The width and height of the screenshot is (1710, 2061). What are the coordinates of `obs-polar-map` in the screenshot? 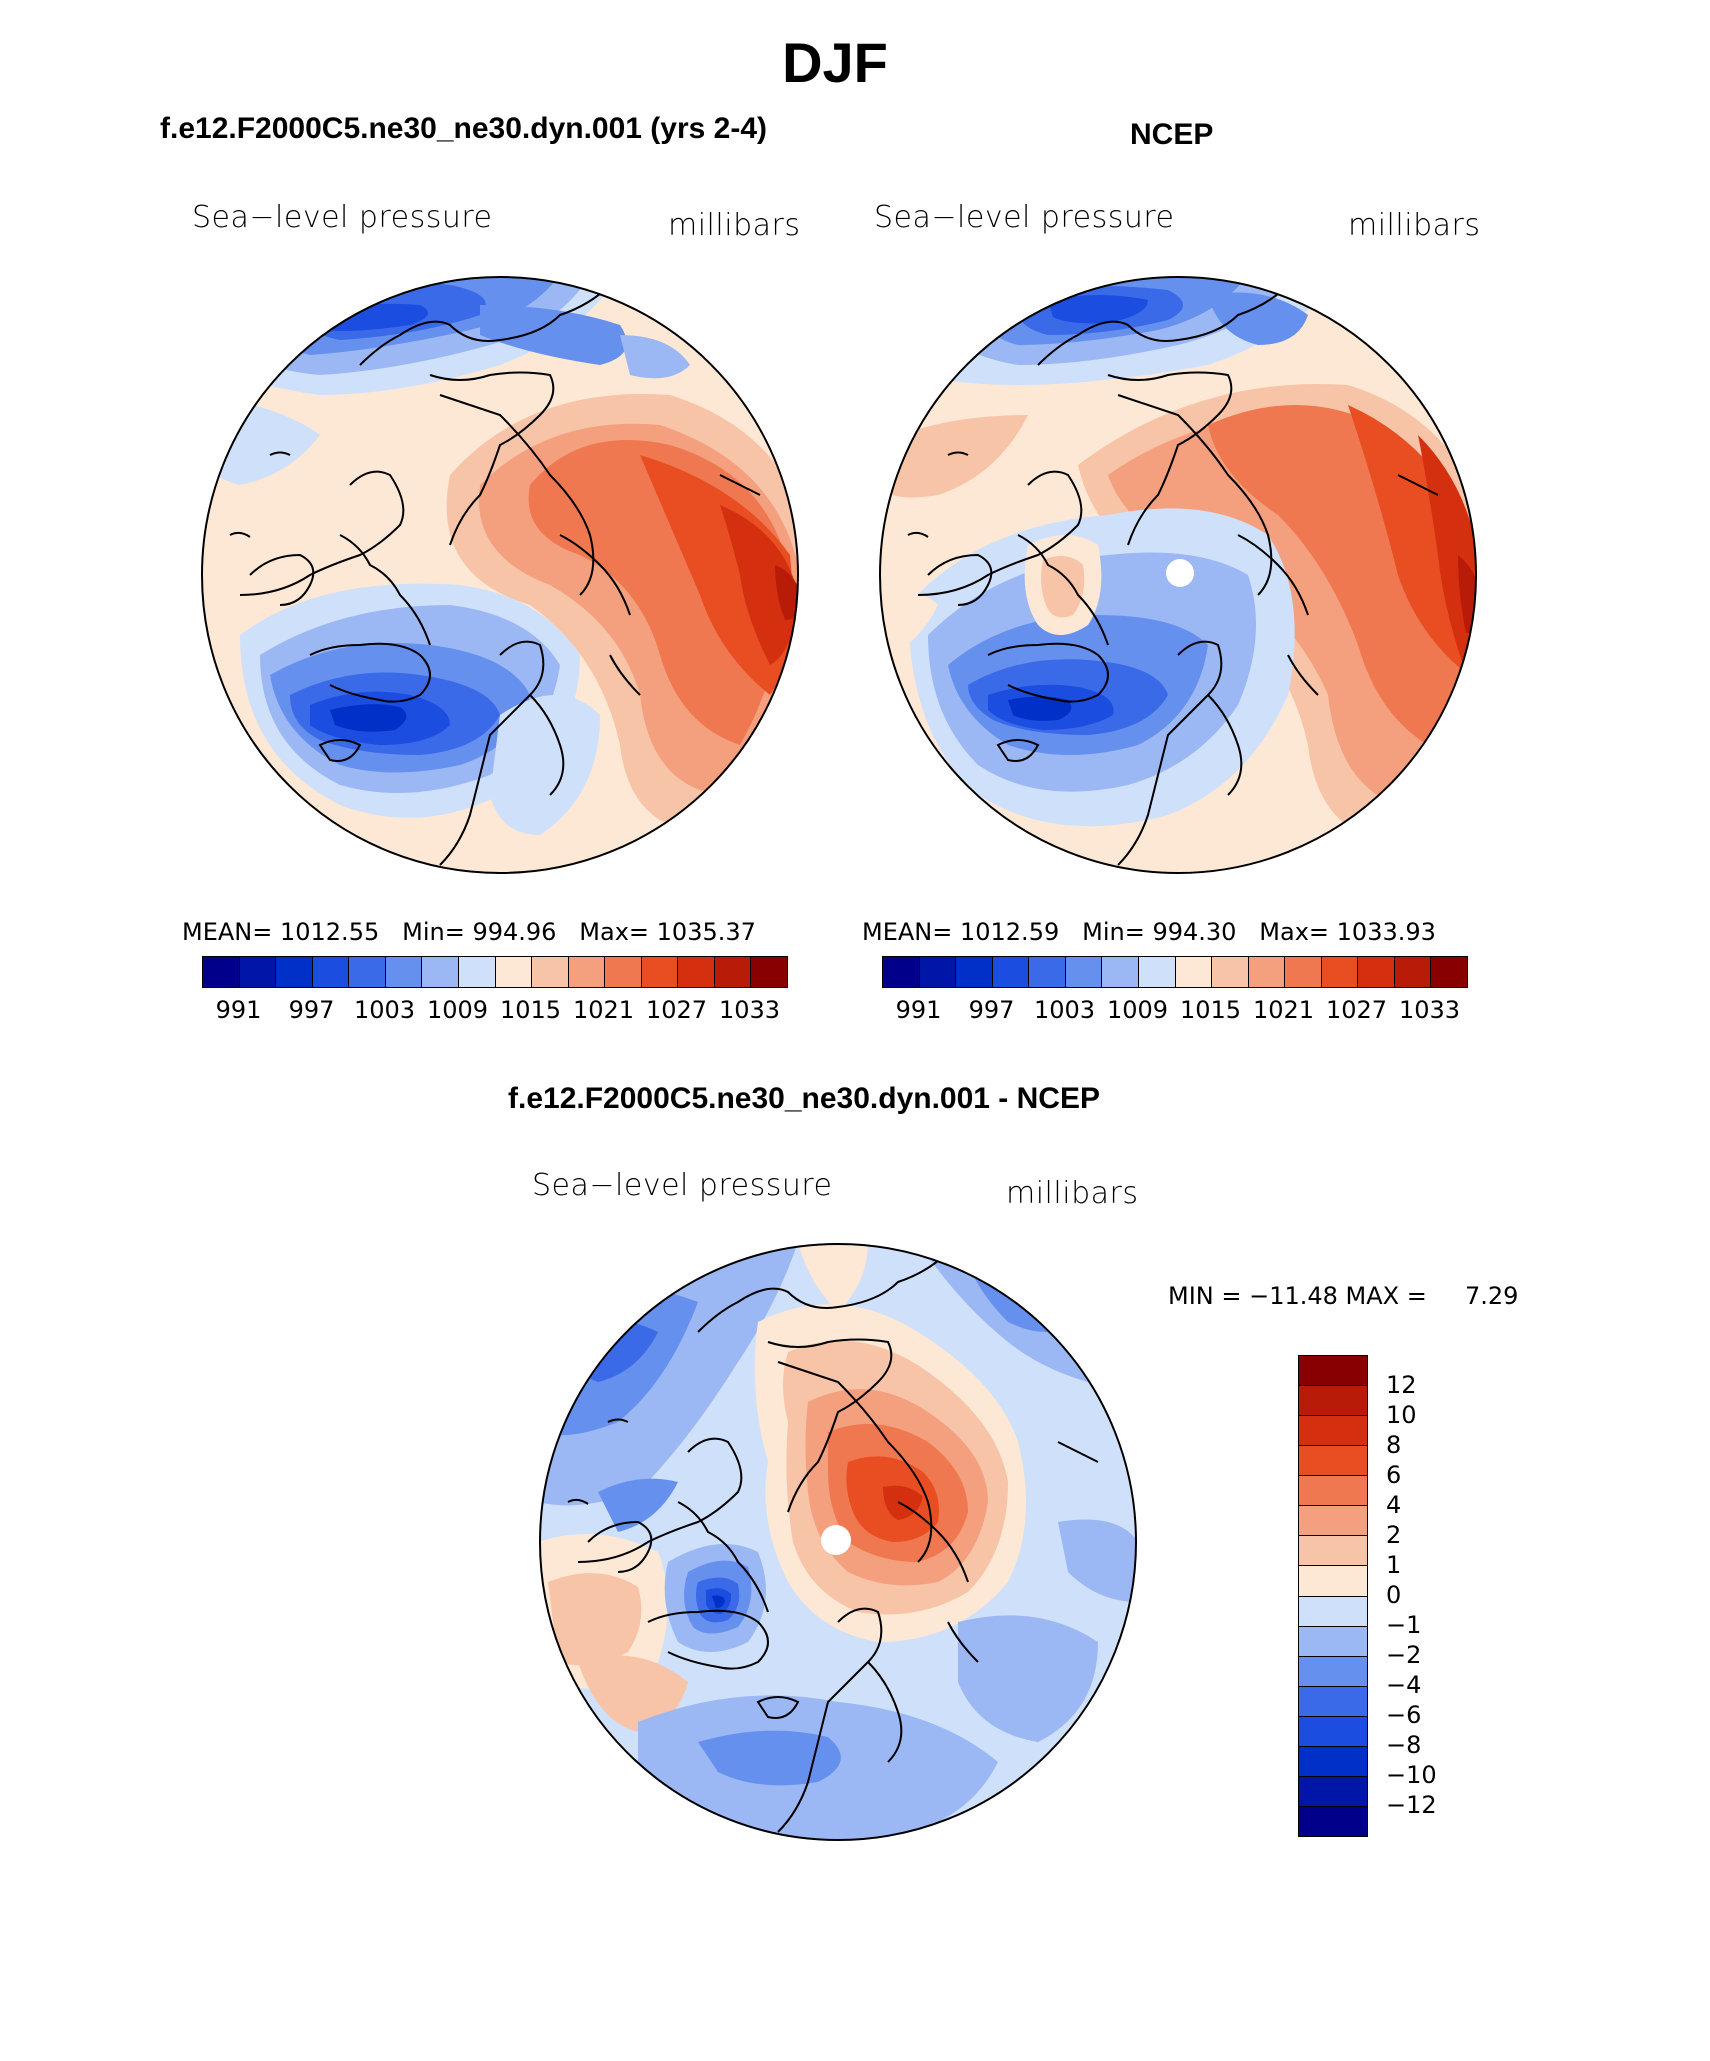 It's located at (1178, 575).